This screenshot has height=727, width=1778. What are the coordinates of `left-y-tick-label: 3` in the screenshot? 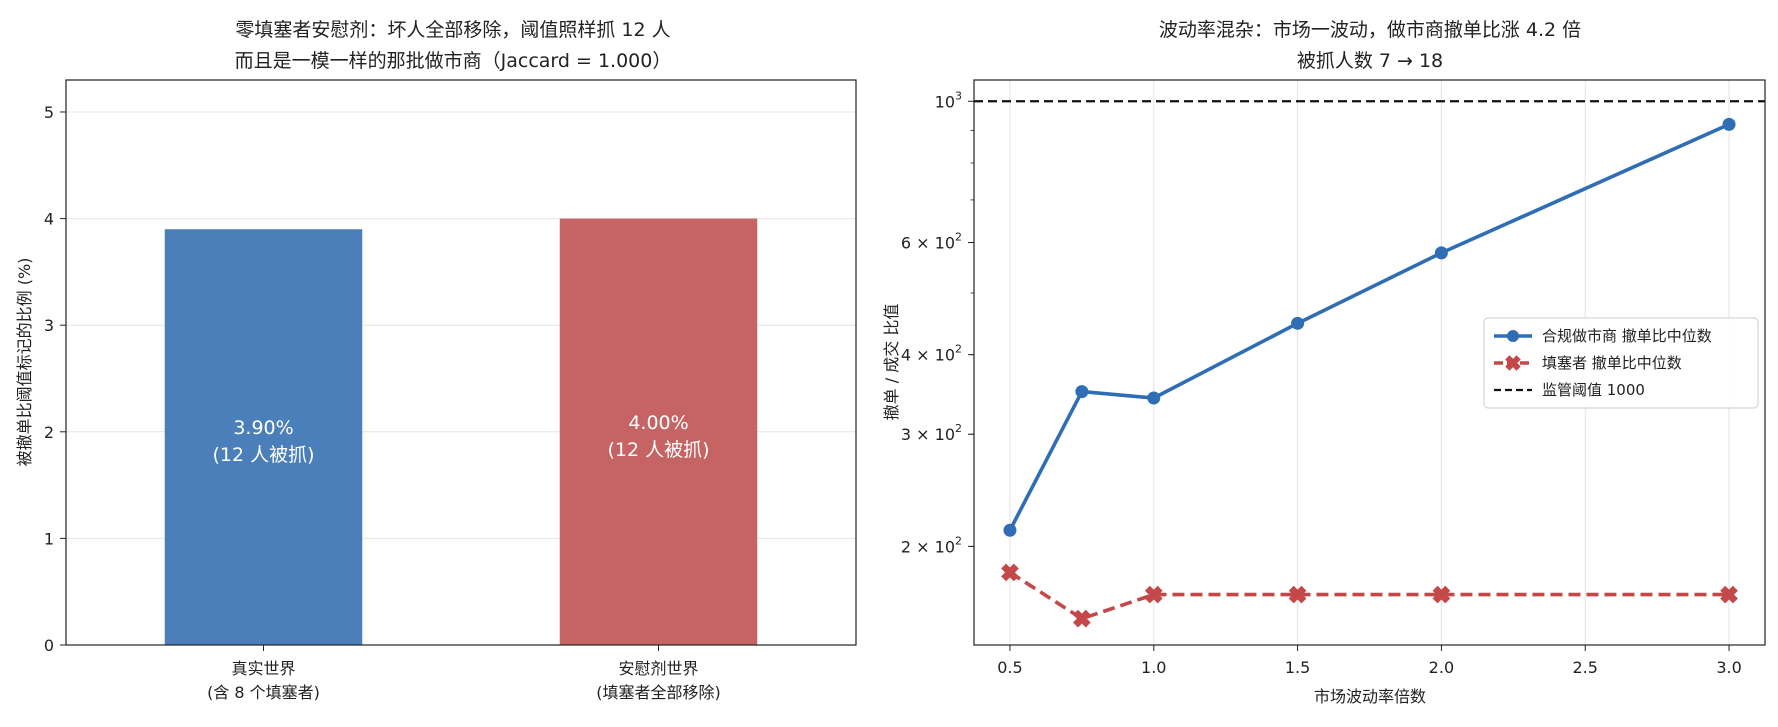 It's located at (49, 325).